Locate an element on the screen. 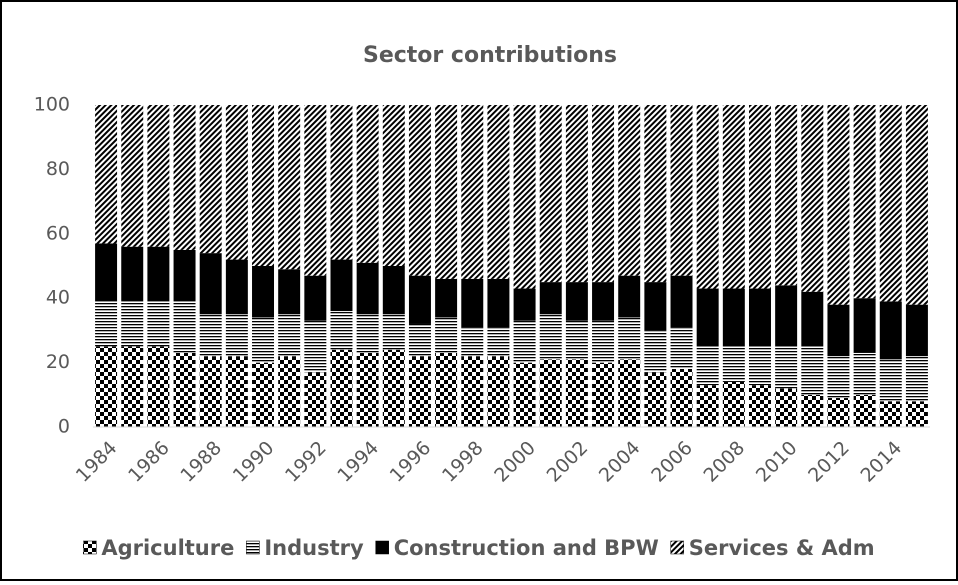  legend-label: Construction and BPW is located at coordinates (526, 548).